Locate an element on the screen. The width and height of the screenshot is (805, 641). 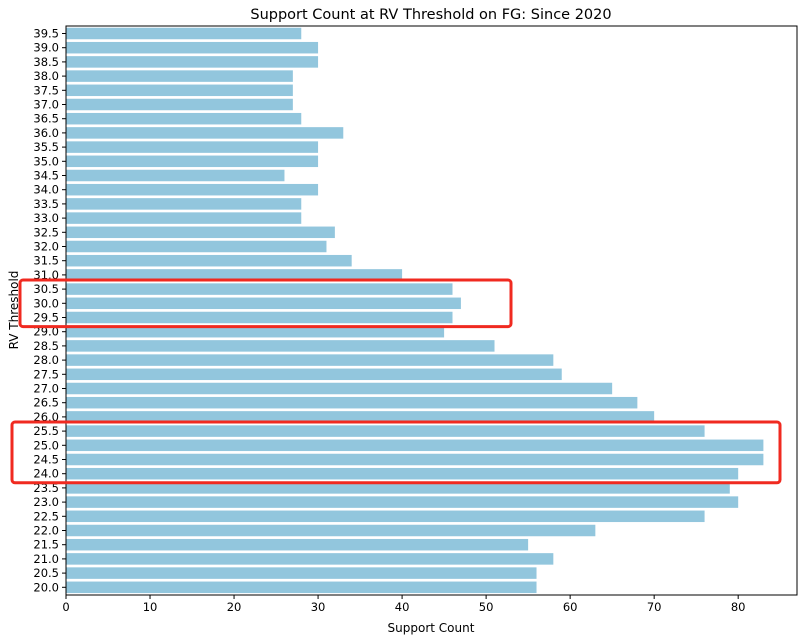
bar-22.0 is located at coordinates (331, 530).